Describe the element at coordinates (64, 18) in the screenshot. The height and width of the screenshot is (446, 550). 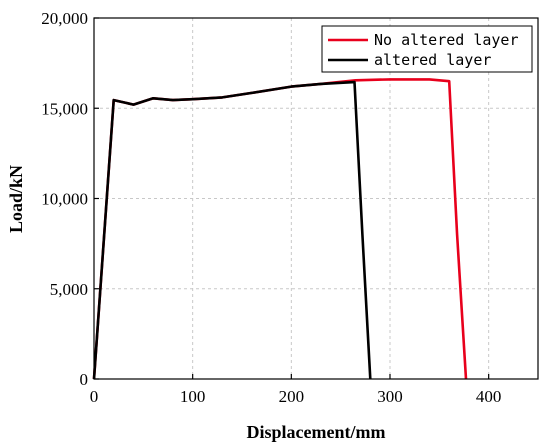
I see `y-tick-label-4: 20,000` at that location.